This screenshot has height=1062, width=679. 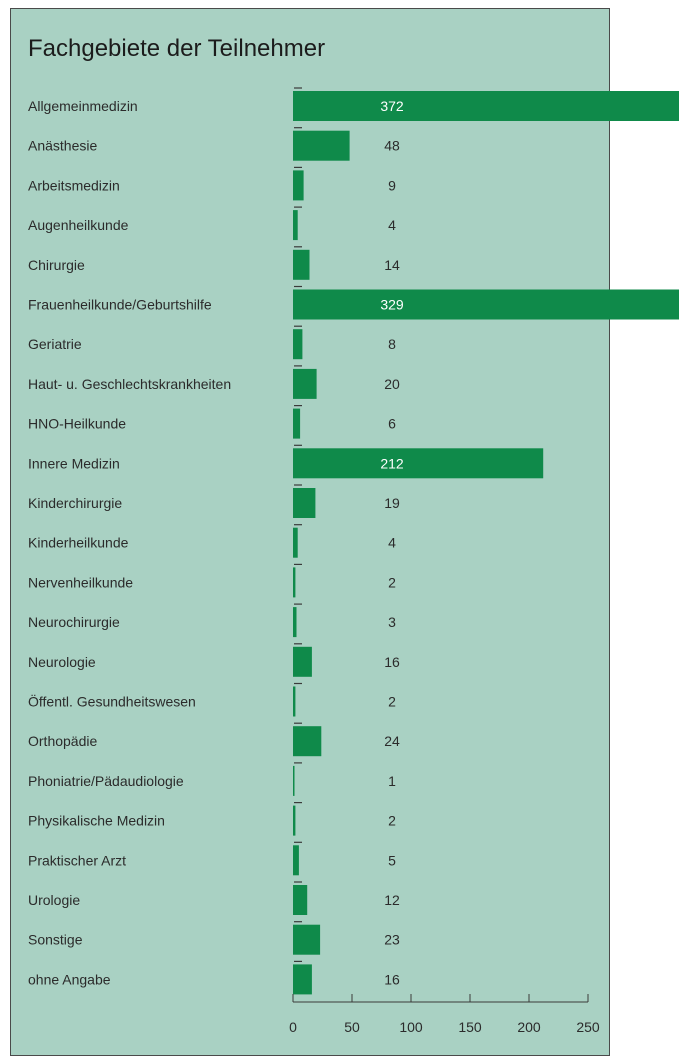 What do you see at coordinates (392, 384) in the screenshot?
I see `data-label: 20` at bounding box center [392, 384].